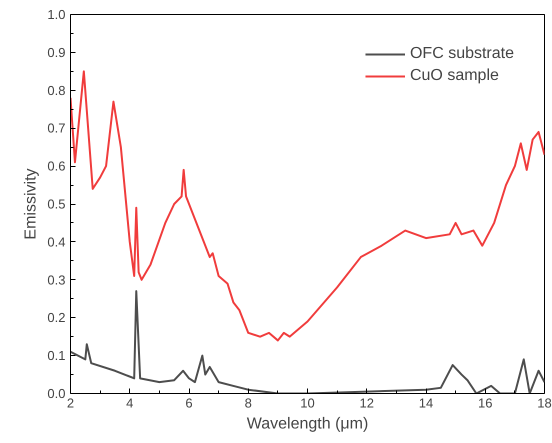 Image resolution: width=552 pixels, height=443 pixels. Describe the element at coordinates (56, 14) in the screenshot. I see `y-tick-label: 1.0` at that location.